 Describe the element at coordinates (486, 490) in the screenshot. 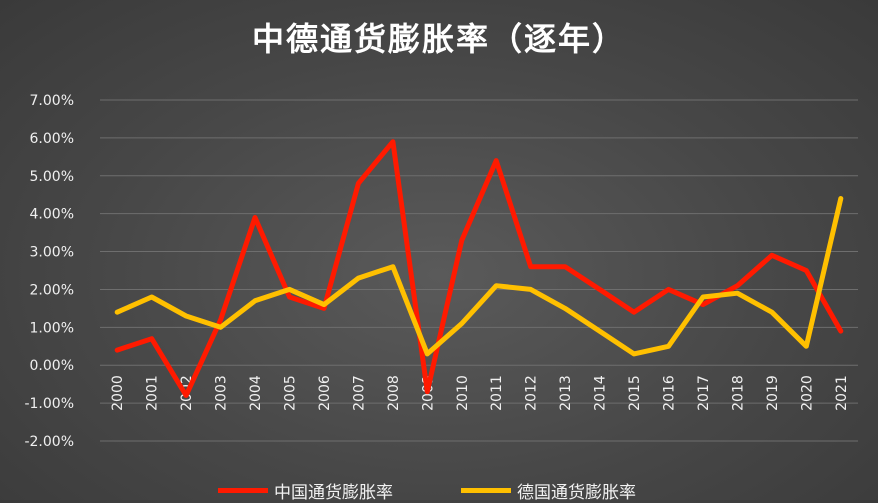

I see `legend-swatch-germany` at that location.